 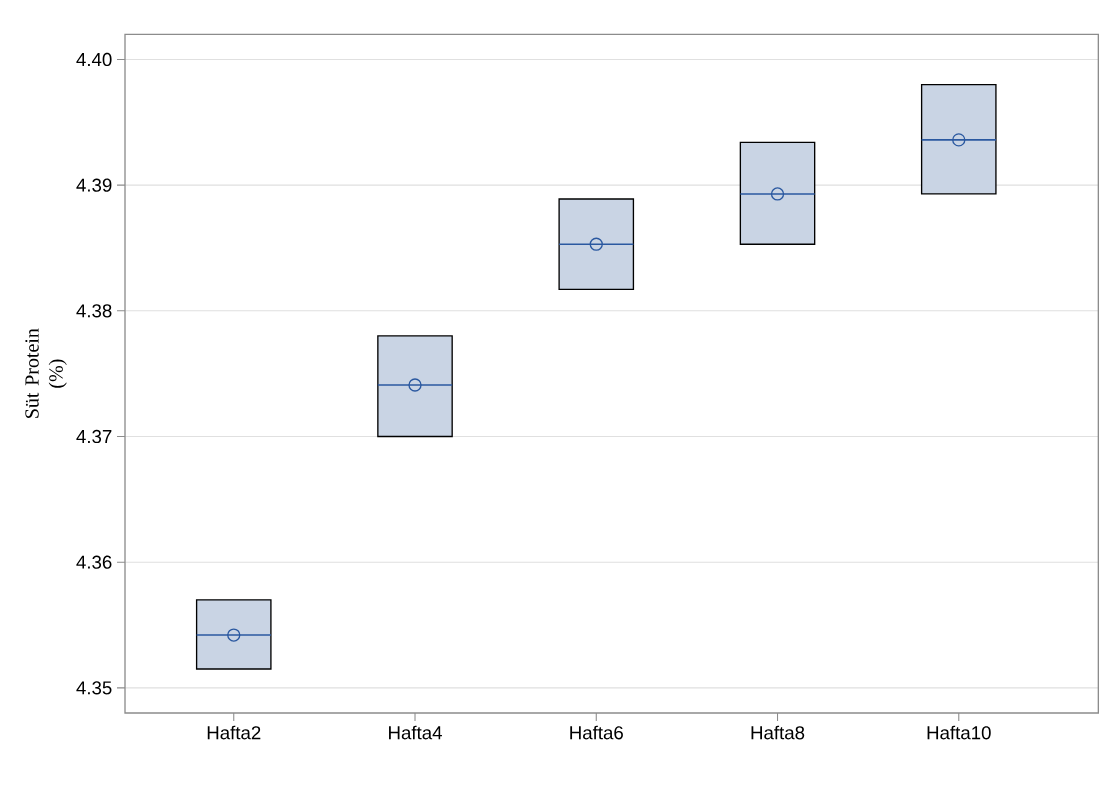 I want to click on x-tick-label: Hafta8, so click(x=778, y=732).